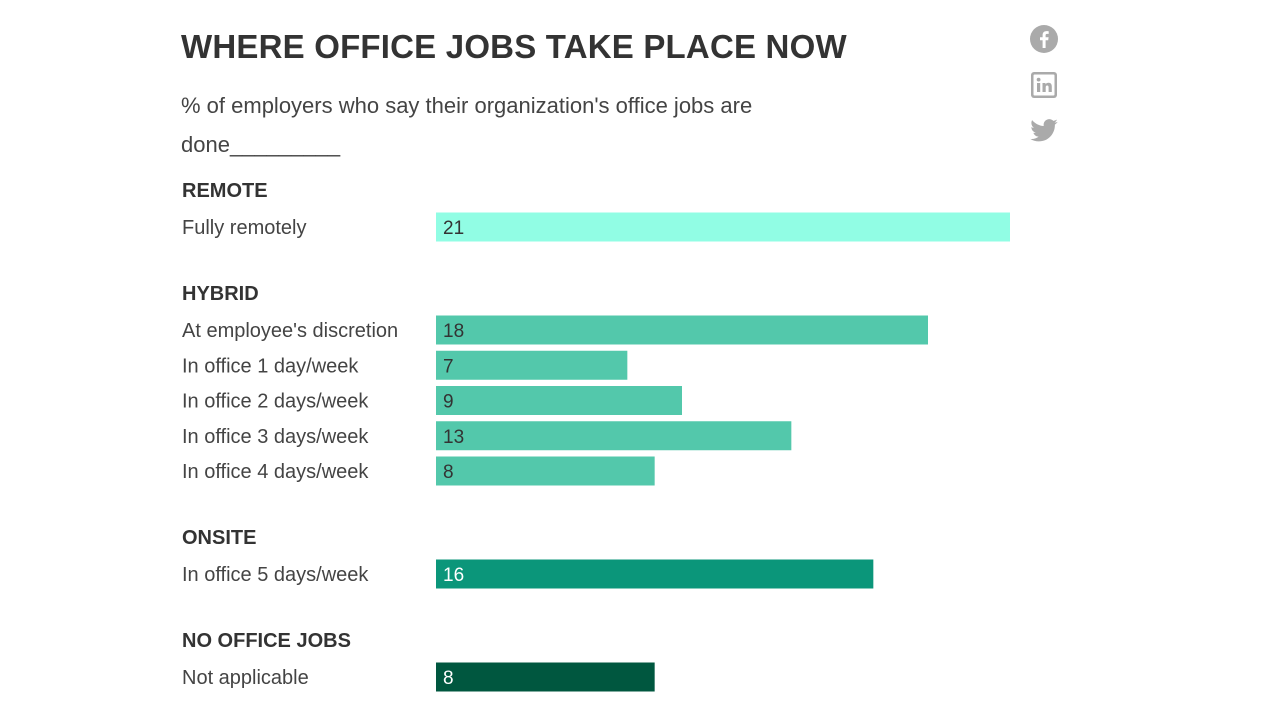 This screenshot has width=1280, height=720. What do you see at coordinates (245, 678) in the screenshot?
I see `category-label: Not applicable` at bounding box center [245, 678].